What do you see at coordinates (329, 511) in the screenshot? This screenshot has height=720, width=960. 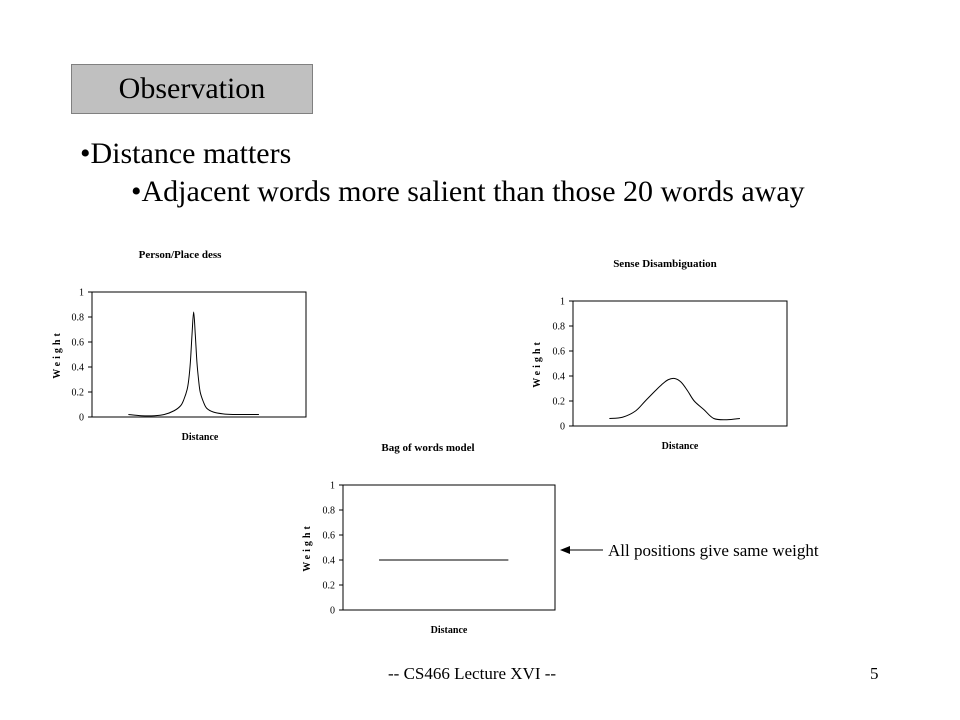 I see `chart-bag-of-words-ytick-label: 0.8` at bounding box center [329, 511].